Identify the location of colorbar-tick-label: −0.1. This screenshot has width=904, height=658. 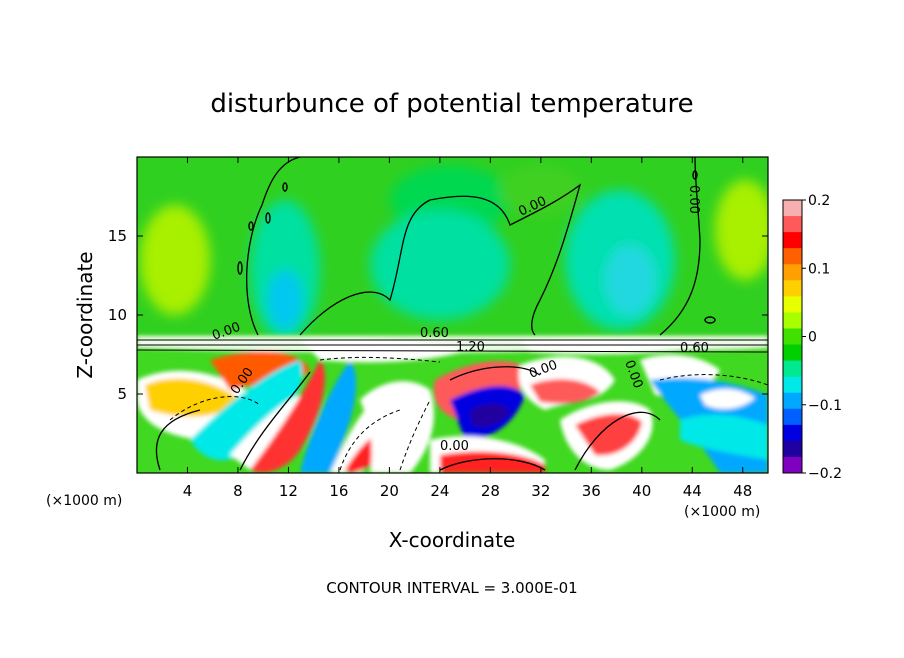
(825, 406).